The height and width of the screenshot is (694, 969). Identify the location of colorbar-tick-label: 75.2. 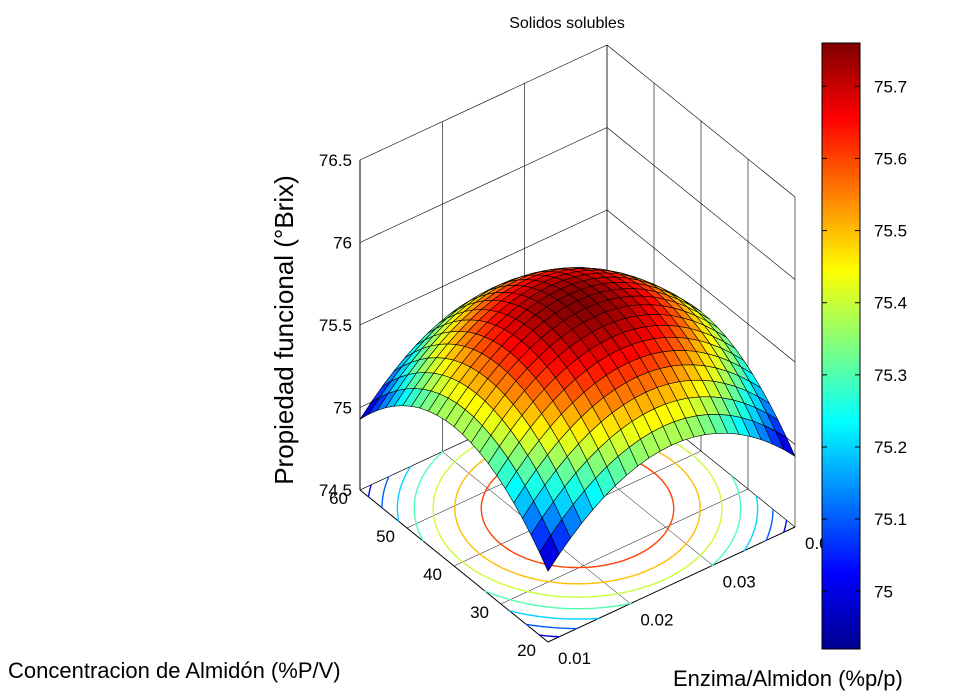
(890, 447).